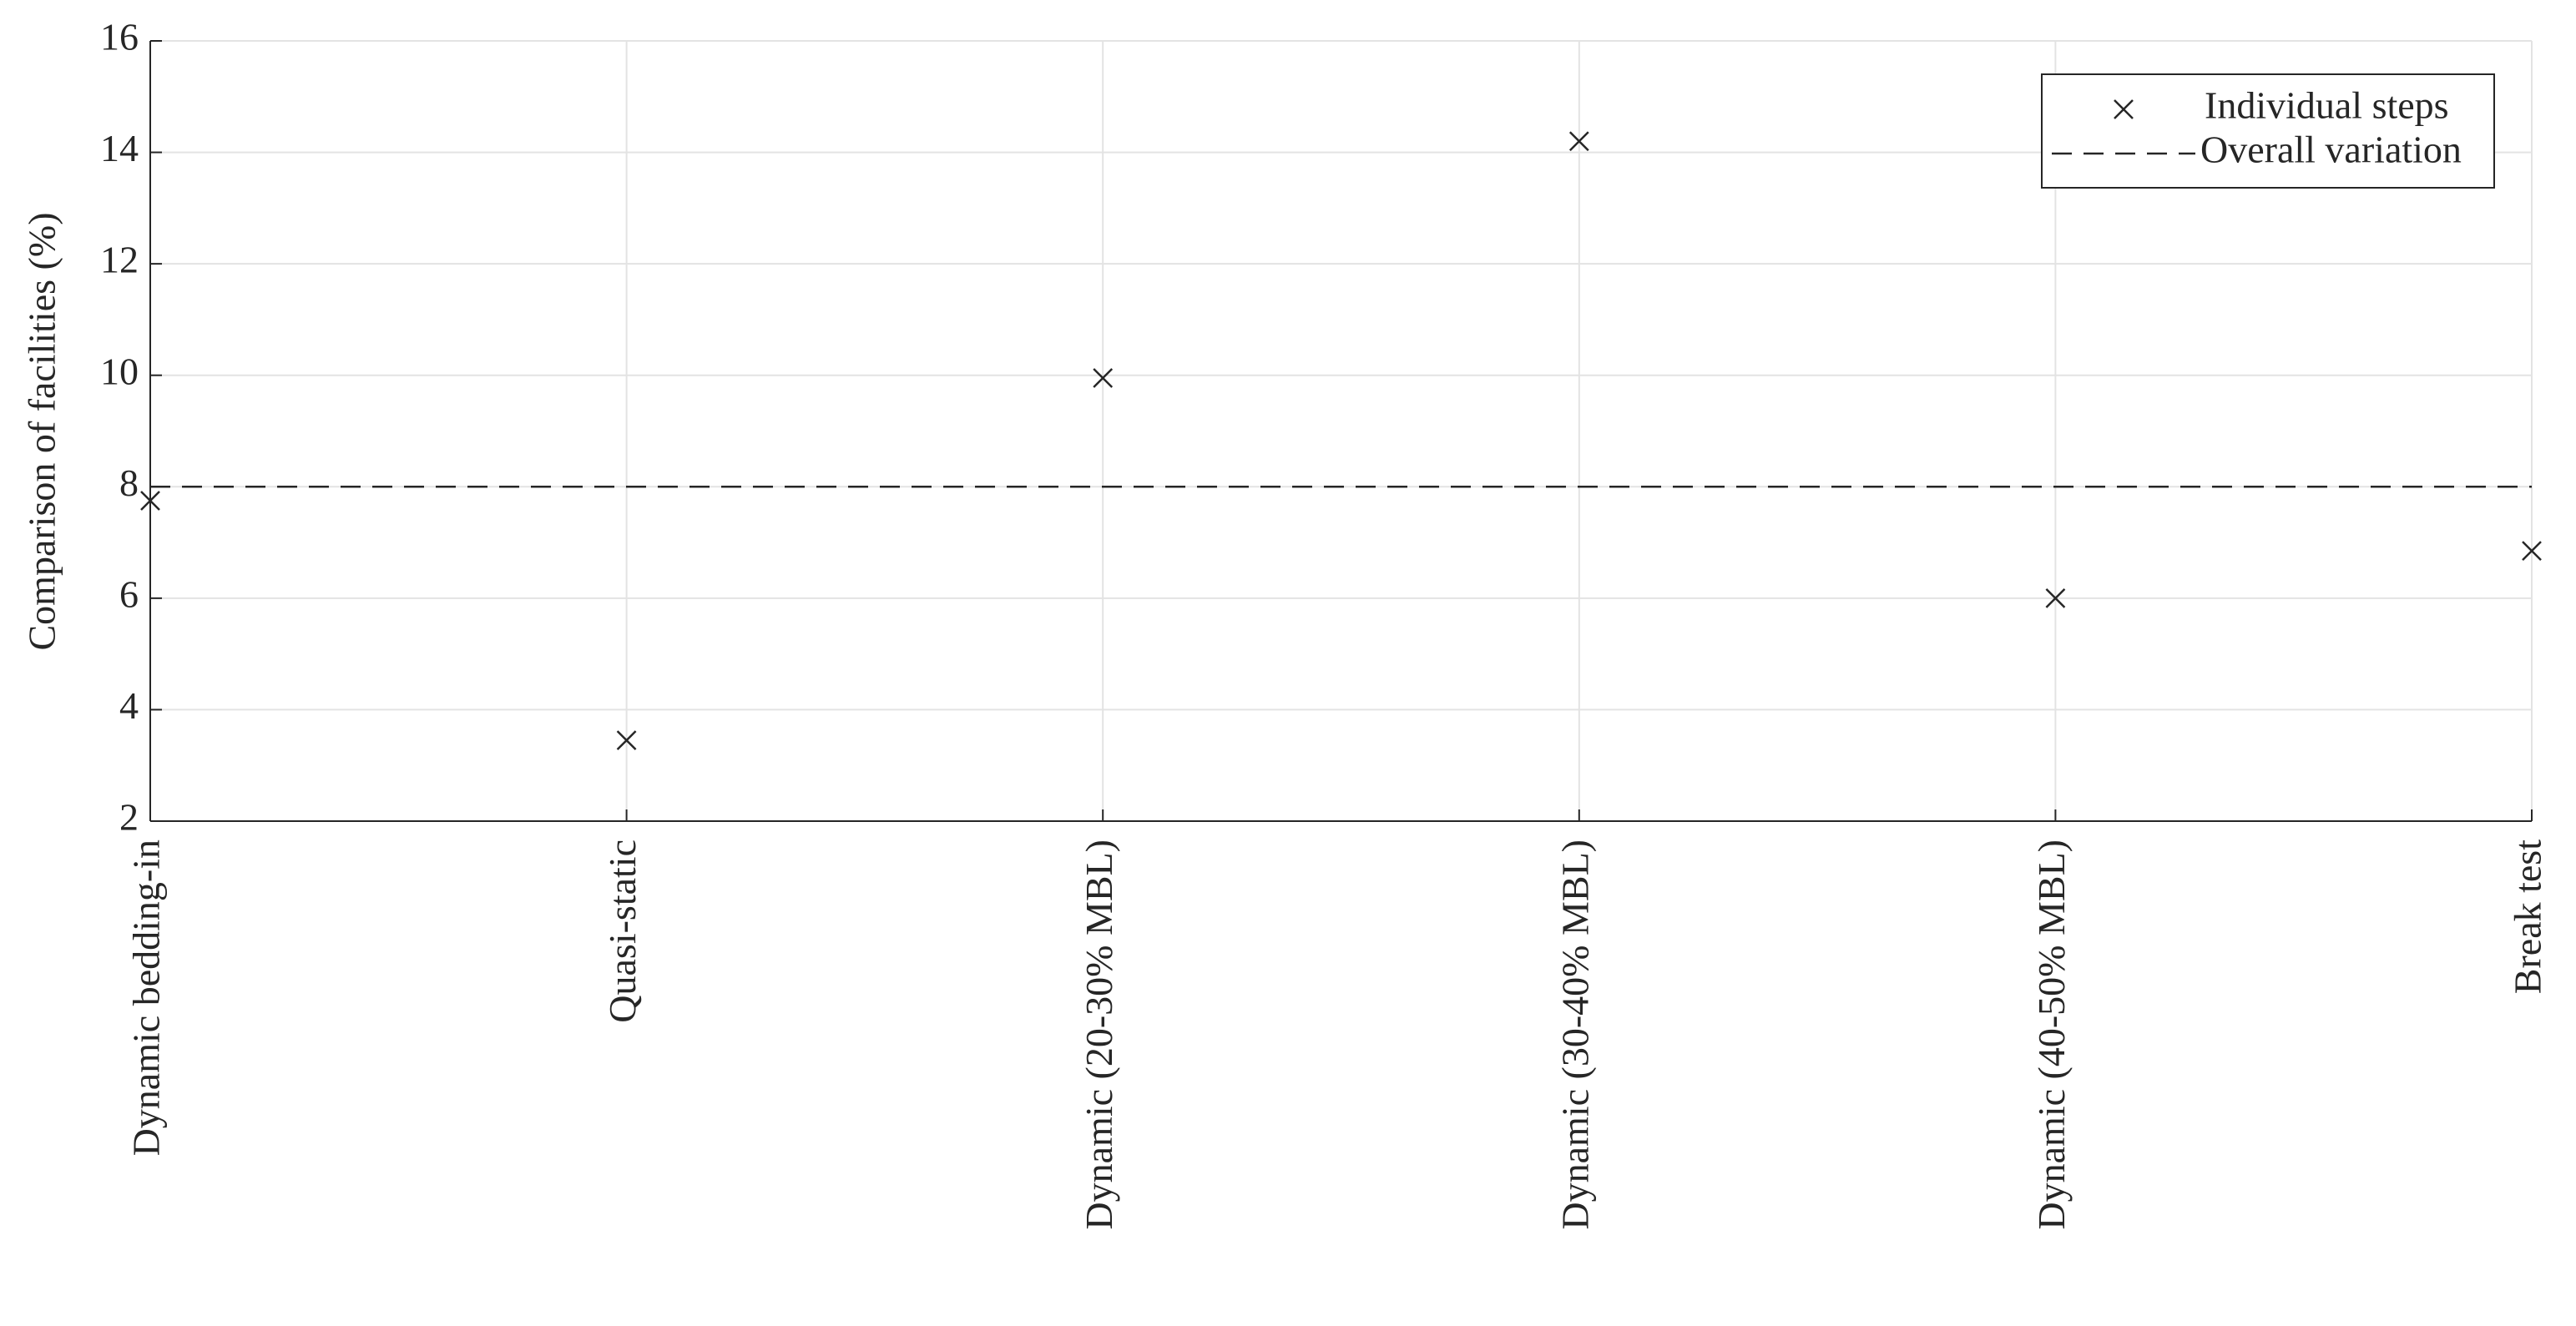 This screenshot has height=1326, width=2576. I want to click on x-tick-label: Dynamic (20-30% MBL), so click(1099, 1034).